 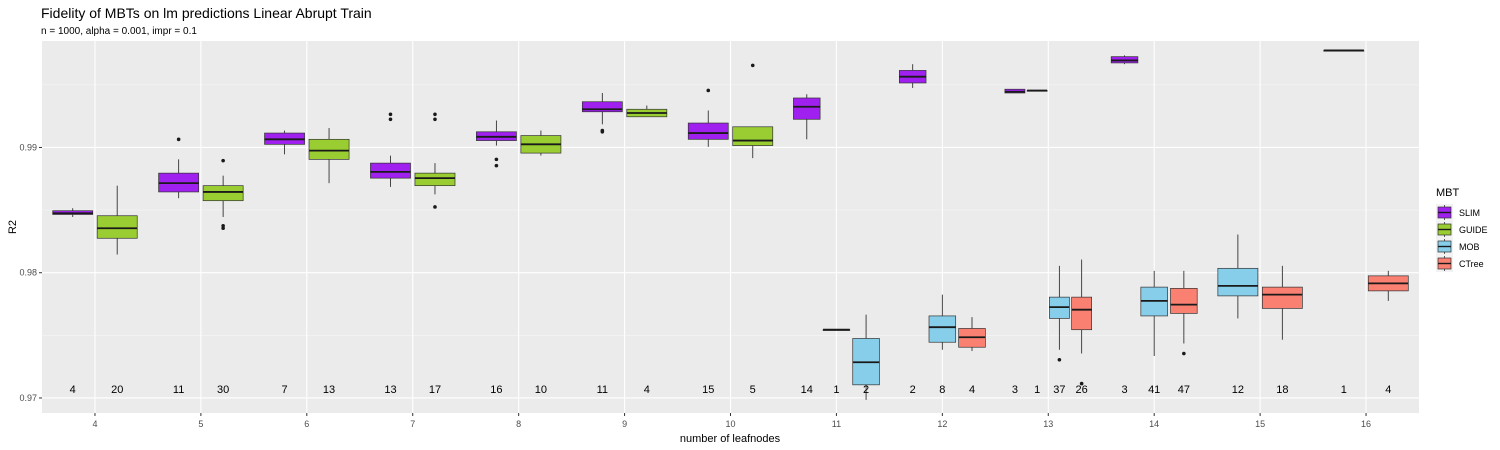 What do you see at coordinates (329, 390) in the screenshot?
I see `count-label-guide-6: 13` at bounding box center [329, 390].